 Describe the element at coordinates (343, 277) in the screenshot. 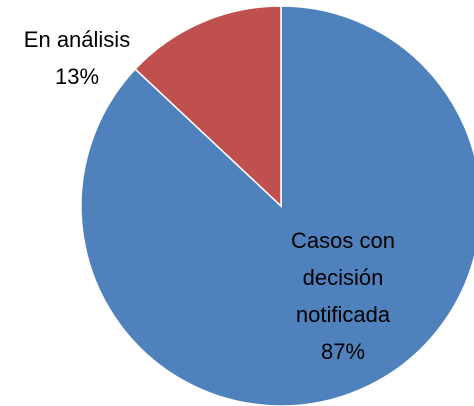

I see `category-label: Casos con decisión notificada` at that location.